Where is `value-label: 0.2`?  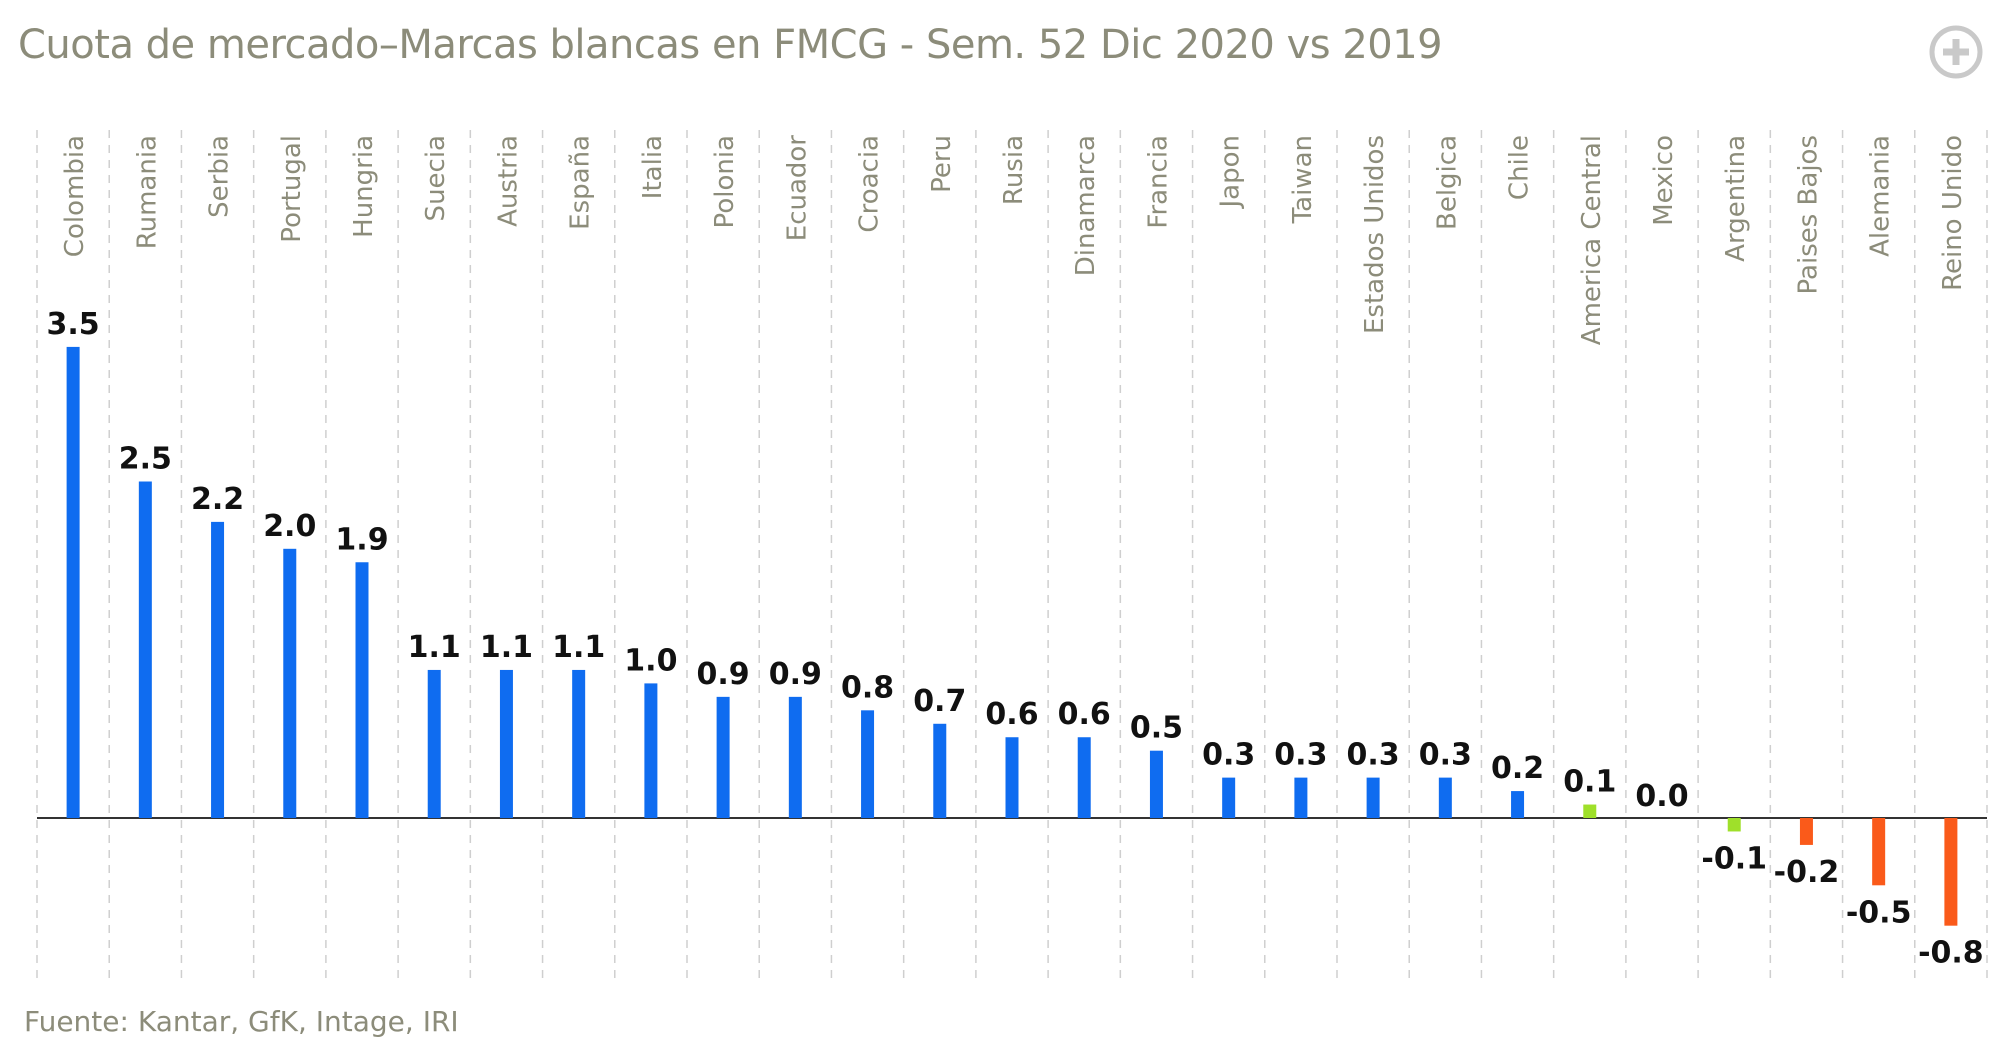 value-label: 0.2 is located at coordinates (1517, 768).